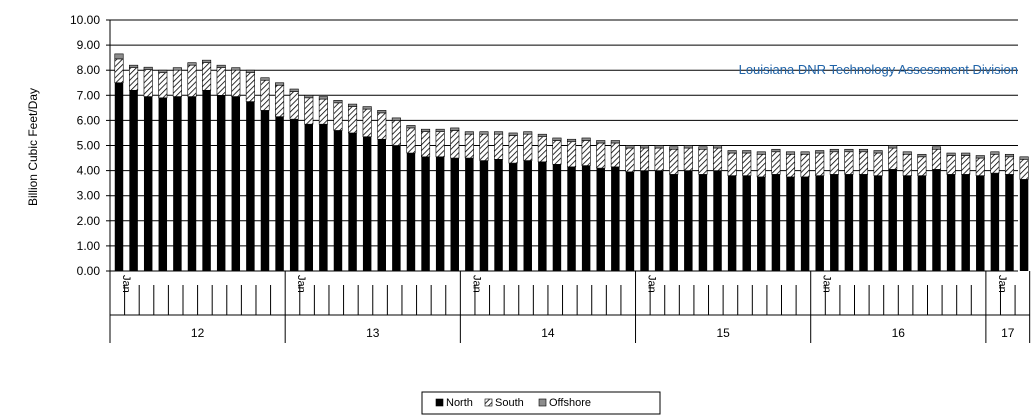 Image resolution: width=1032 pixels, height=415 pixels. I want to click on y-axis-title: Billion Cubic Feet/Day, so click(33, 147).